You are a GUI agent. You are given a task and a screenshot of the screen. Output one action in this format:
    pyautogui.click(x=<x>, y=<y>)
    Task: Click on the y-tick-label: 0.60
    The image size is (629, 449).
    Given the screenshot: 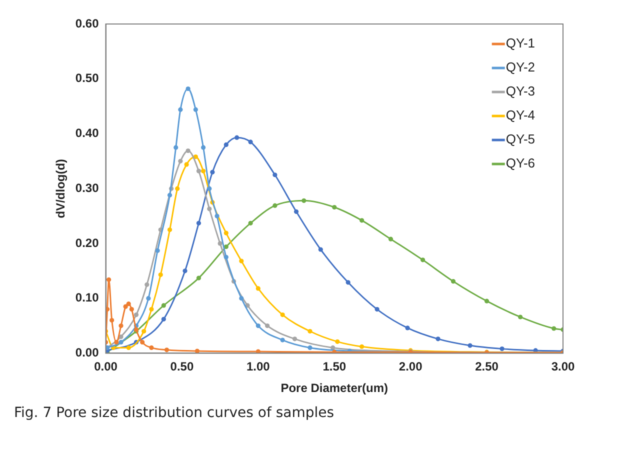 What is the action you would take?
    pyautogui.click(x=87, y=23)
    